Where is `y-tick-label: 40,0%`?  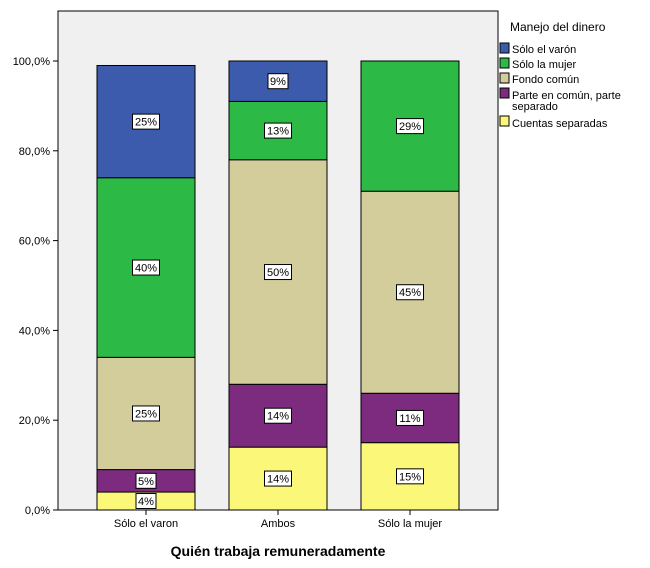 y-tick-label: 40,0% is located at coordinates (34, 331).